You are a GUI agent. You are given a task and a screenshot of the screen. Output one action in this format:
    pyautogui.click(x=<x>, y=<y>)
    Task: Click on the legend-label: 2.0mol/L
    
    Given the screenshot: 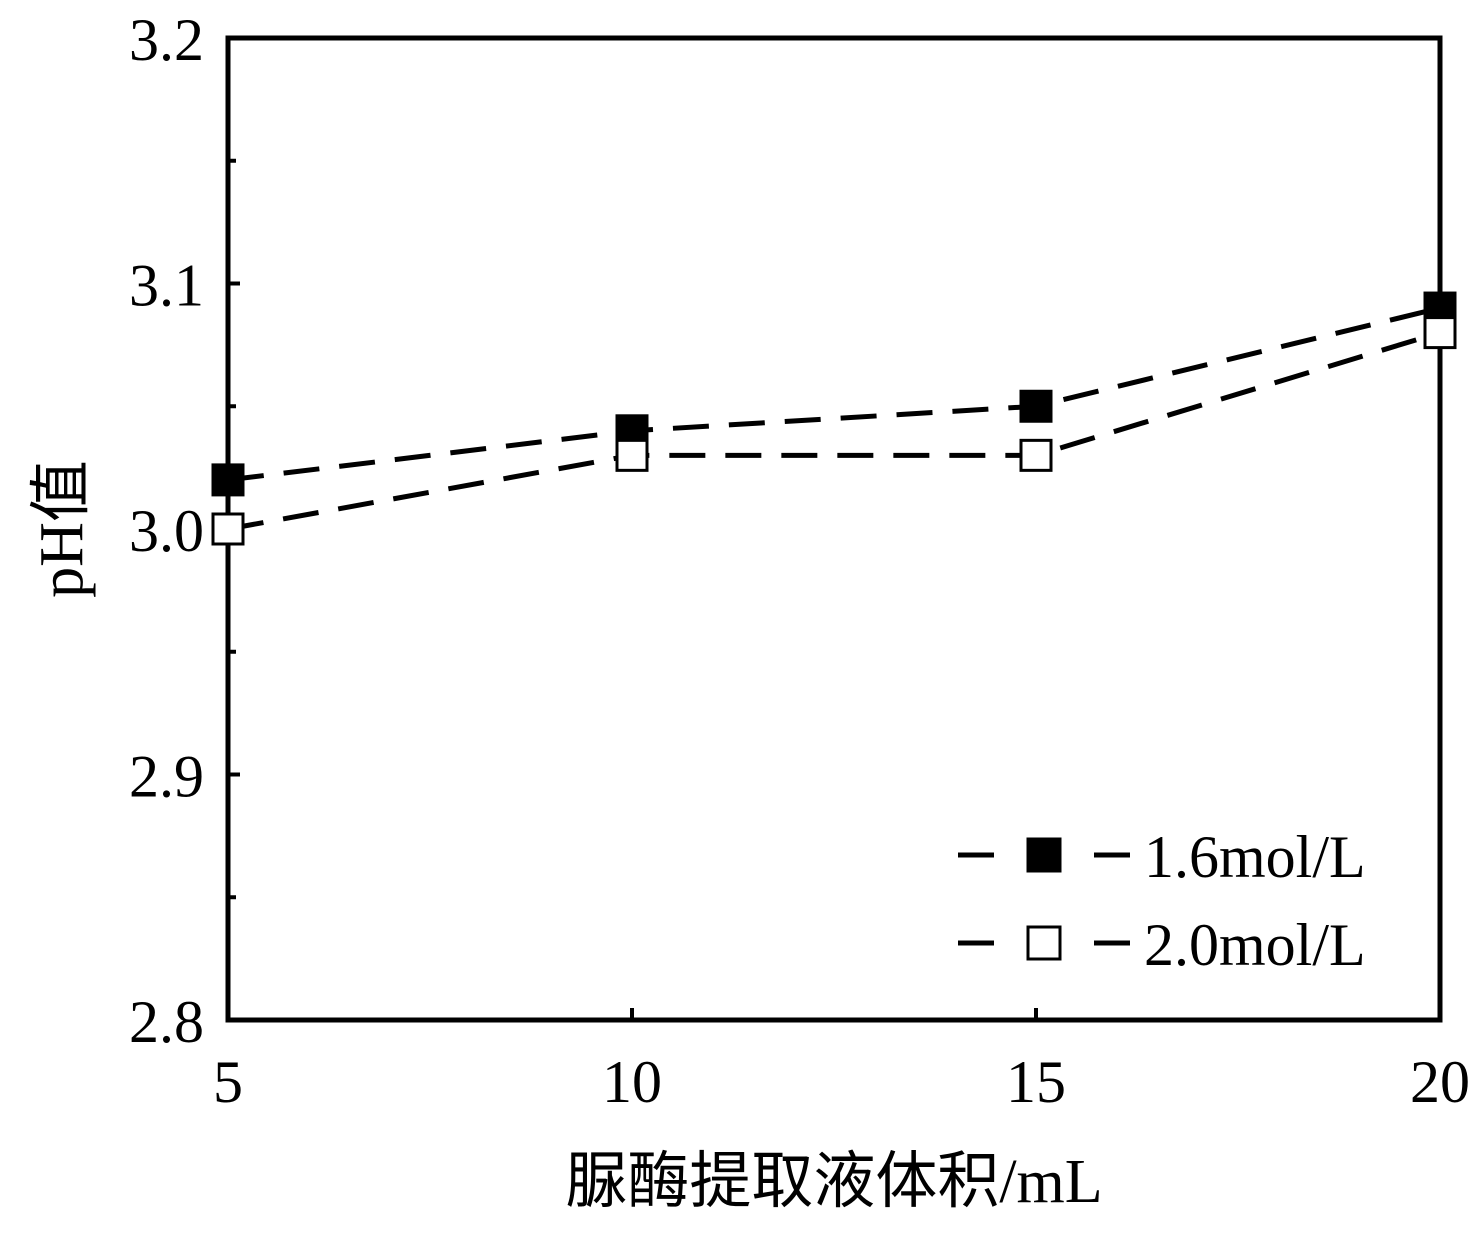 What is the action you would take?
    pyautogui.click(x=1255, y=945)
    